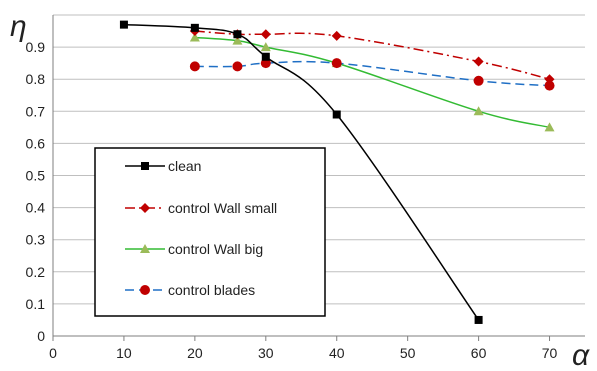 Image resolution: width=597 pixels, height=371 pixels. Describe the element at coordinates (372, 55) in the screenshot. I see `series-line-control-wall-small` at that location.